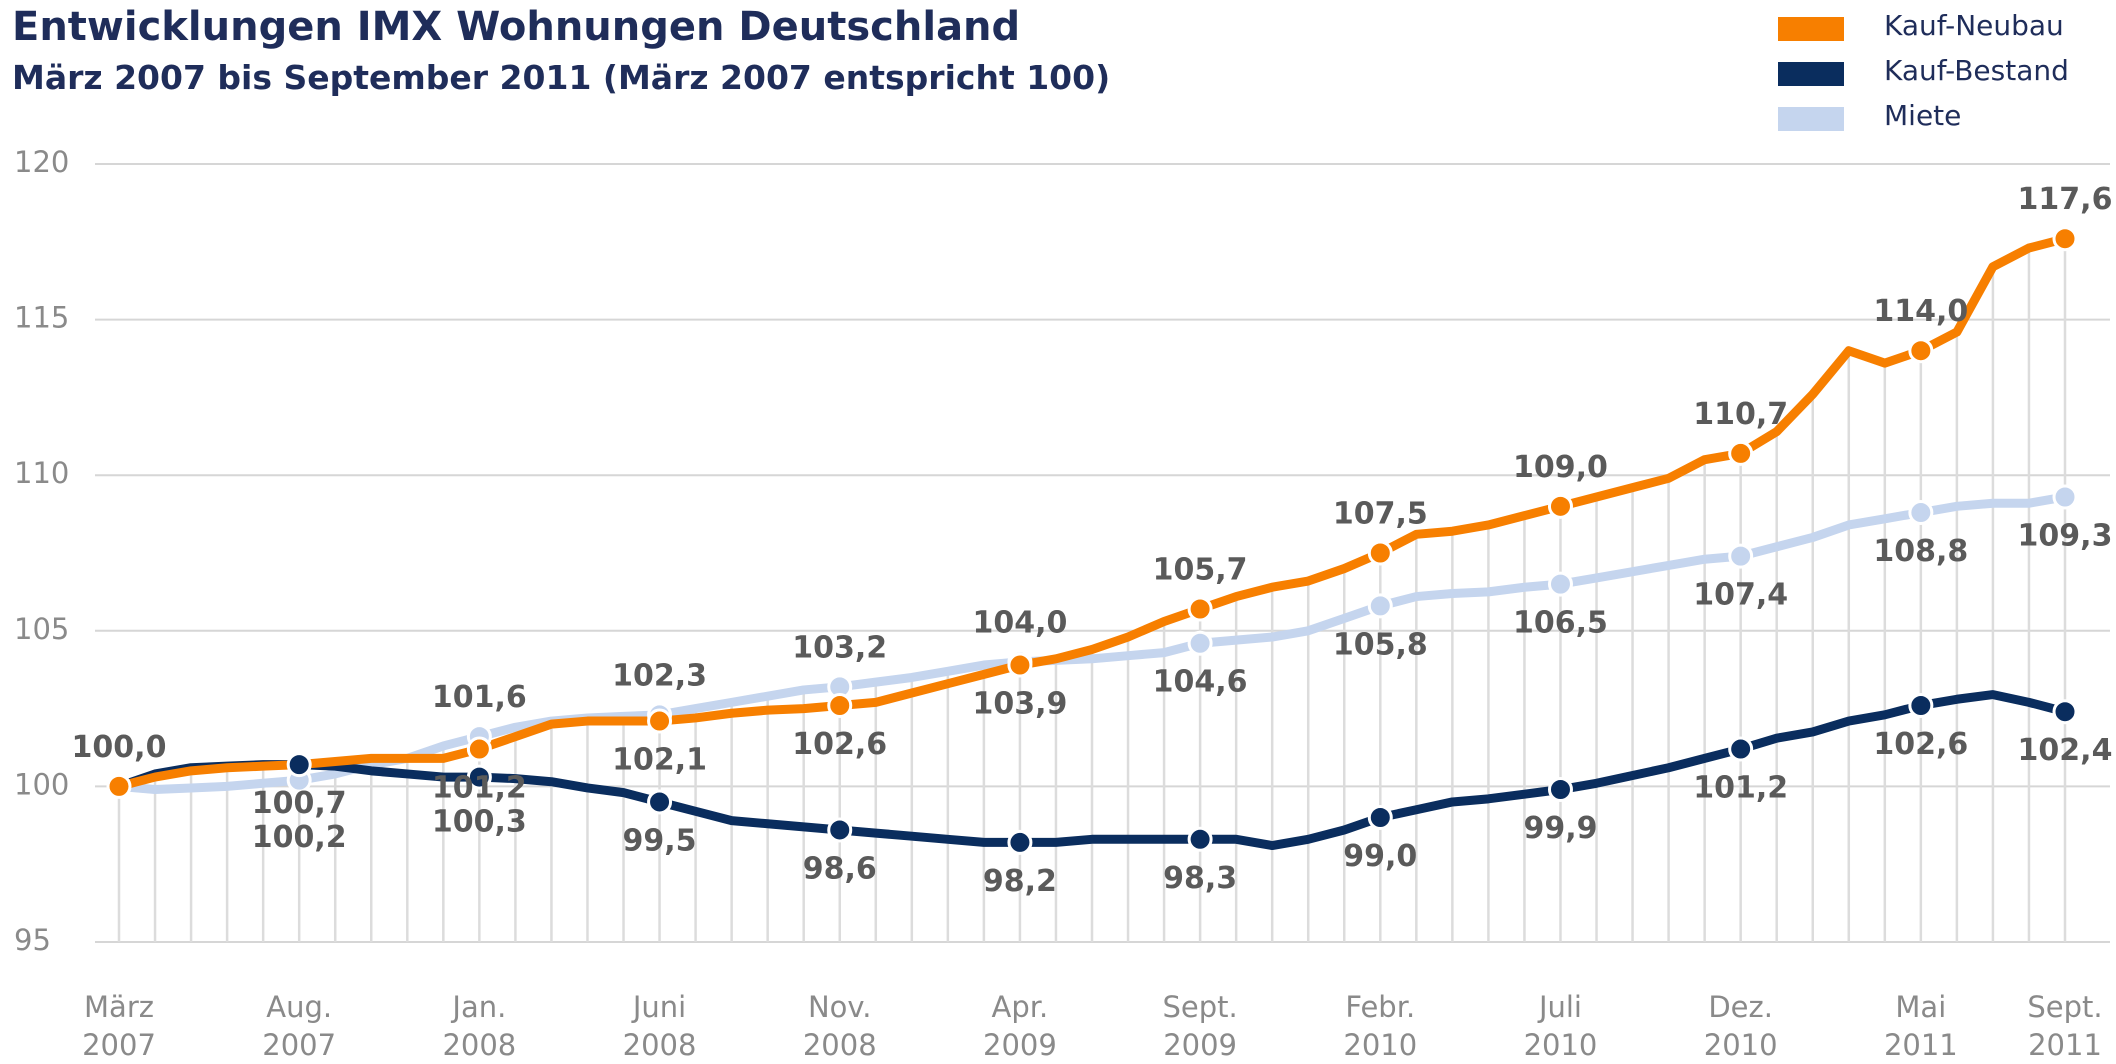 Image resolution: width=2116 pixels, height=1064 pixels. I want to click on value-label: 117,6, so click(2065, 199).